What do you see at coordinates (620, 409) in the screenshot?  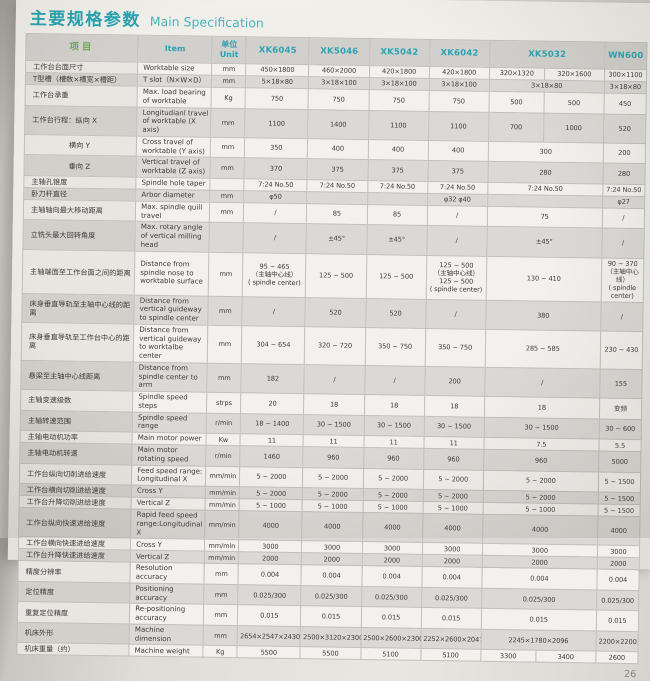 I see `value-cell: 变频` at bounding box center [620, 409].